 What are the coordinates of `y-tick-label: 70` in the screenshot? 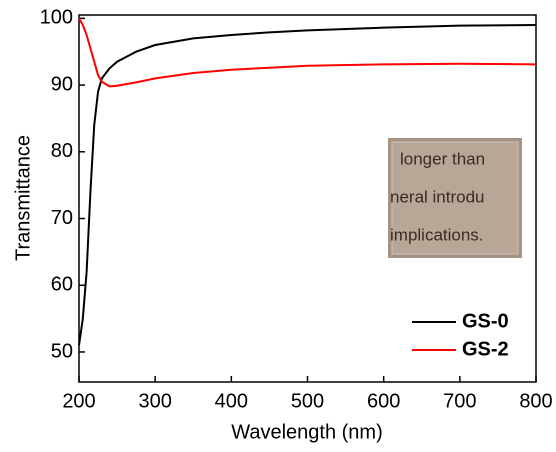 It's located at (62, 218).